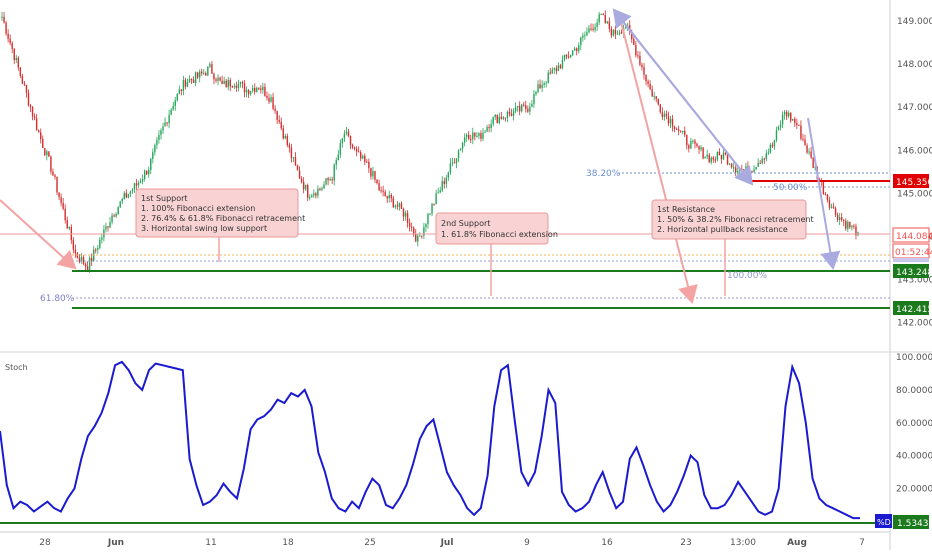 This screenshot has height=554, width=932. I want to click on time-tick-label: 13:00, so click(743, 543).